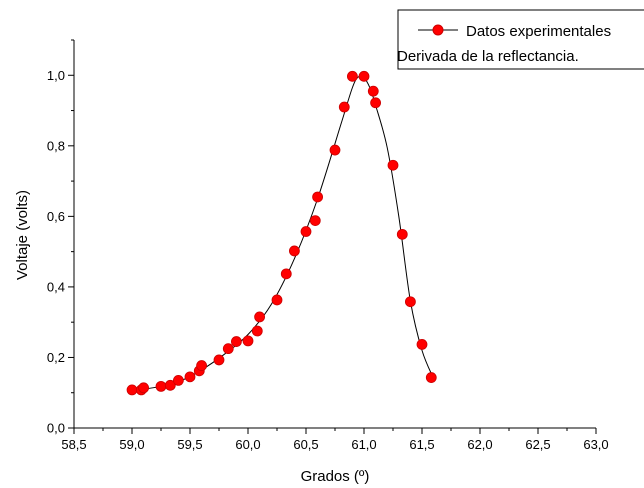 The image size is (644, 488). I want to click on legend-label-derivative: Derivada de la reflectancia., so click(488, 56).